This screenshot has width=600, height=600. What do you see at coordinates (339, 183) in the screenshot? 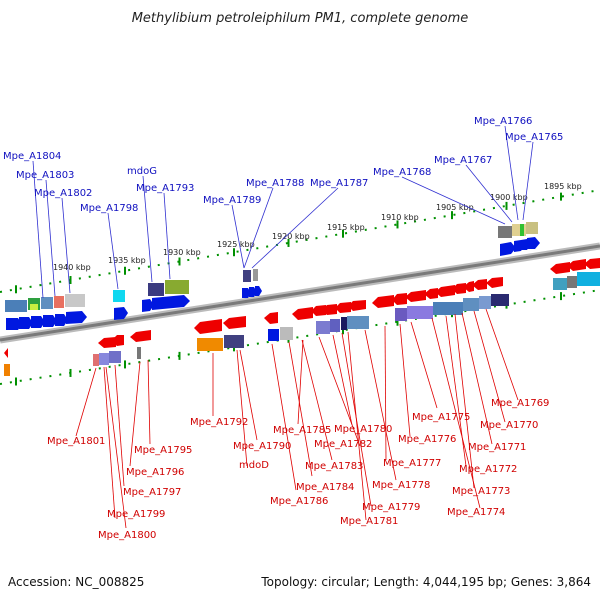
I see `gene-label: Mpe_A1787` at bounding box center [339, 183].